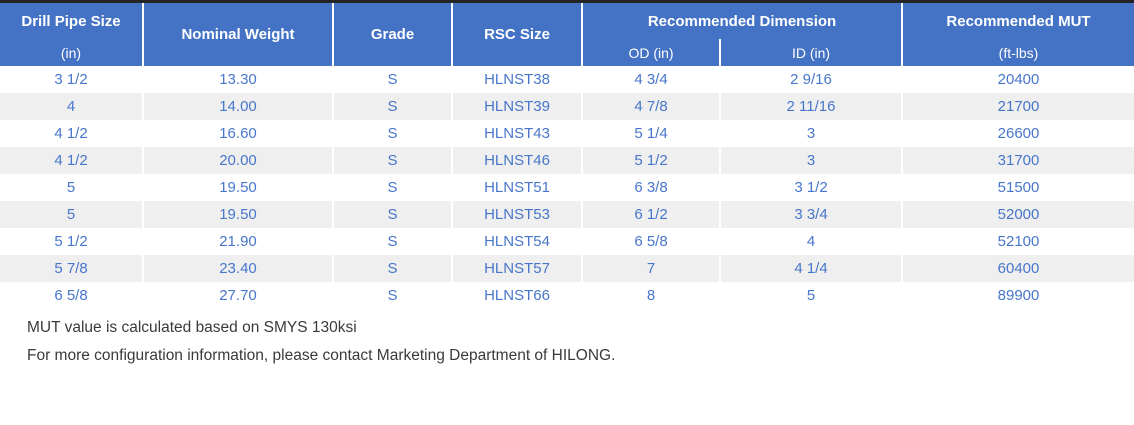  Describe the element at coordinates (516, 160) in the screenshot. I see `cell-rsc-size: HLNST46` at that location.